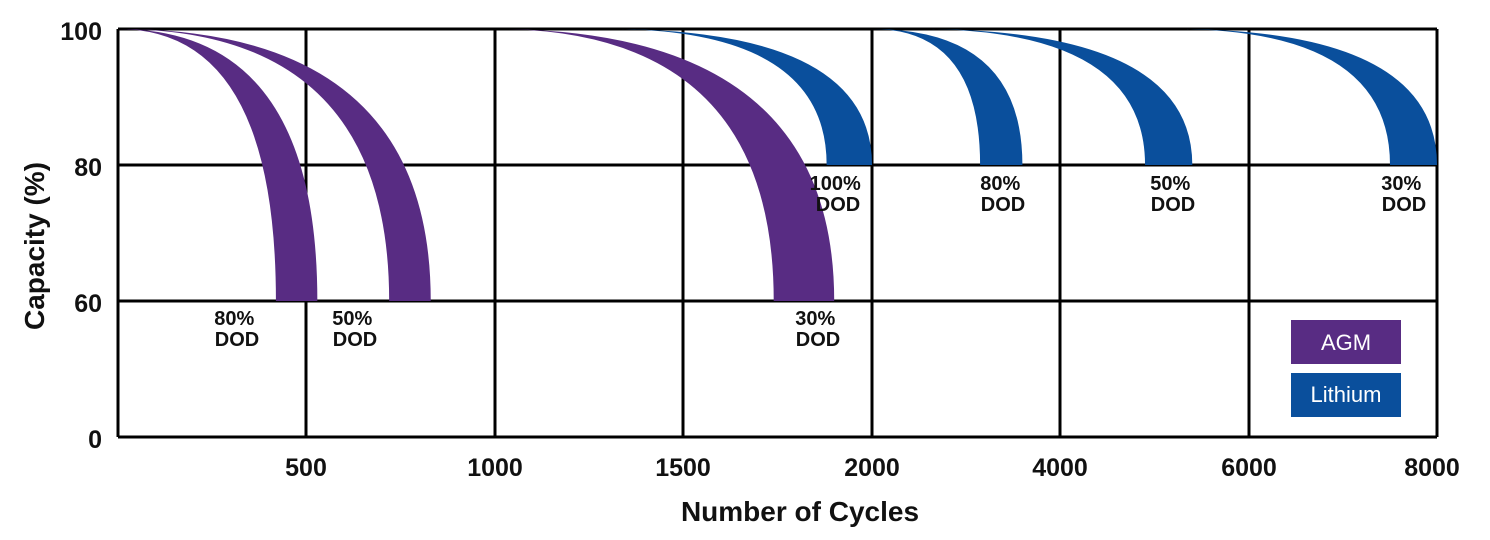  What do you see at coordinates (88, 304) in the screenshot?
I see `y-tick-label: 60` at bounding box center [88, 304].